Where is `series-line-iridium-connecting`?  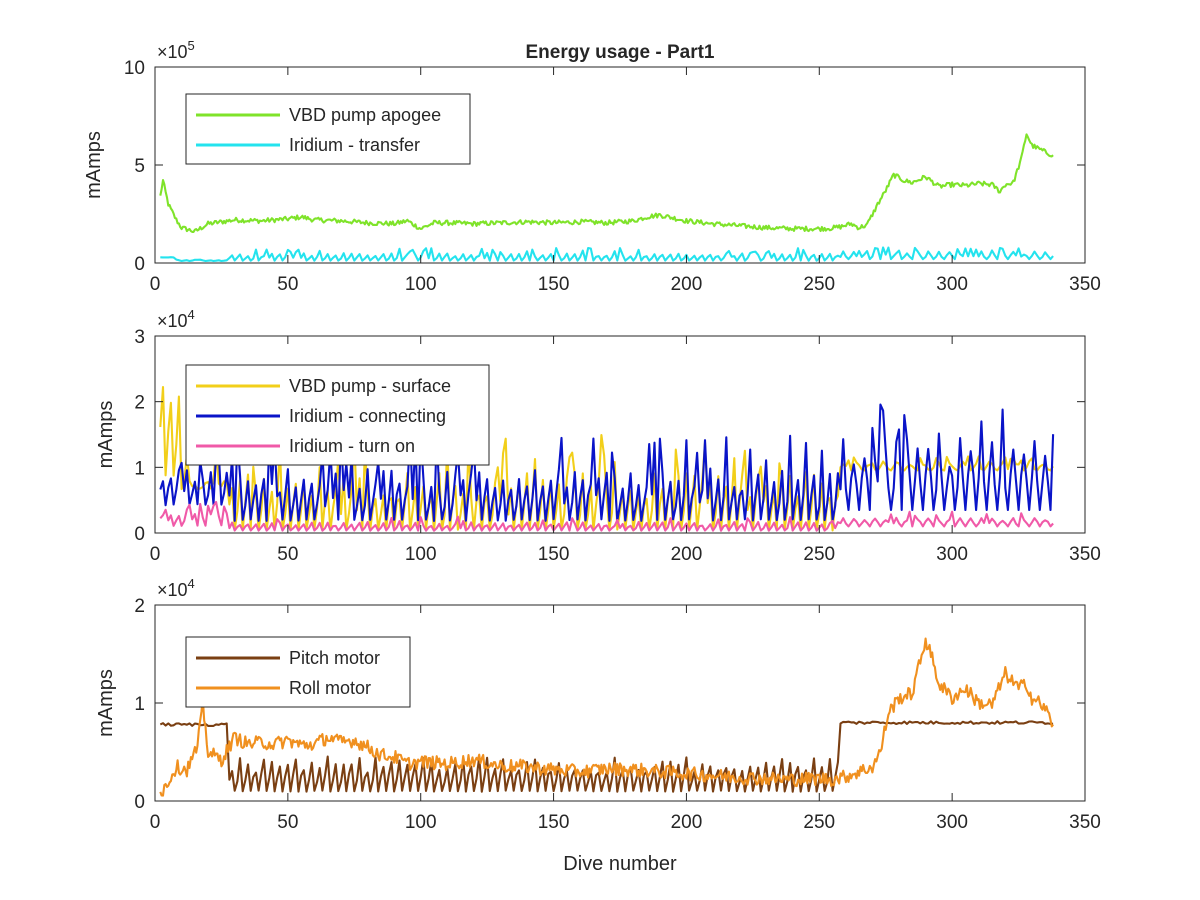 series-line-iridium-connecting is located at coordinates (607, 462).